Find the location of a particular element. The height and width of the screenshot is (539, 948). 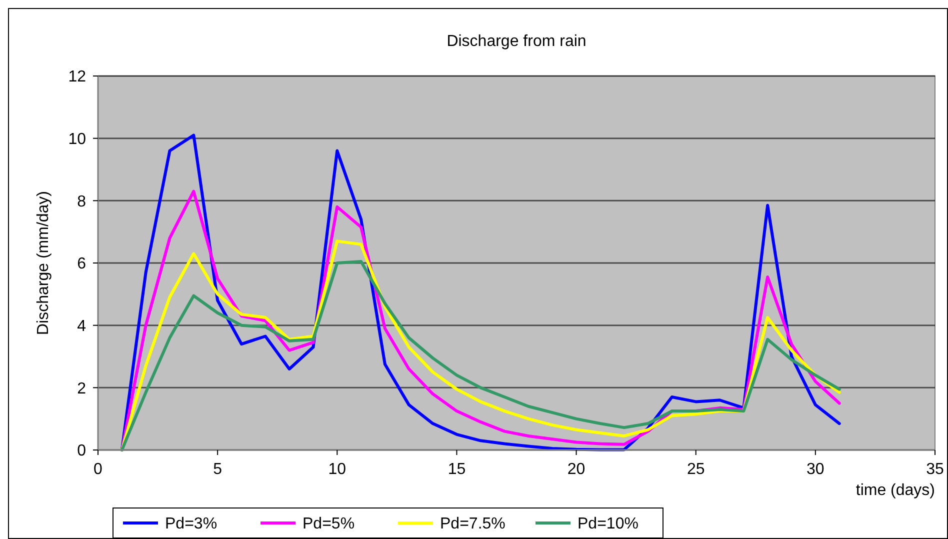

legend-label: Pd=10% is located at coordinates (608, 524).